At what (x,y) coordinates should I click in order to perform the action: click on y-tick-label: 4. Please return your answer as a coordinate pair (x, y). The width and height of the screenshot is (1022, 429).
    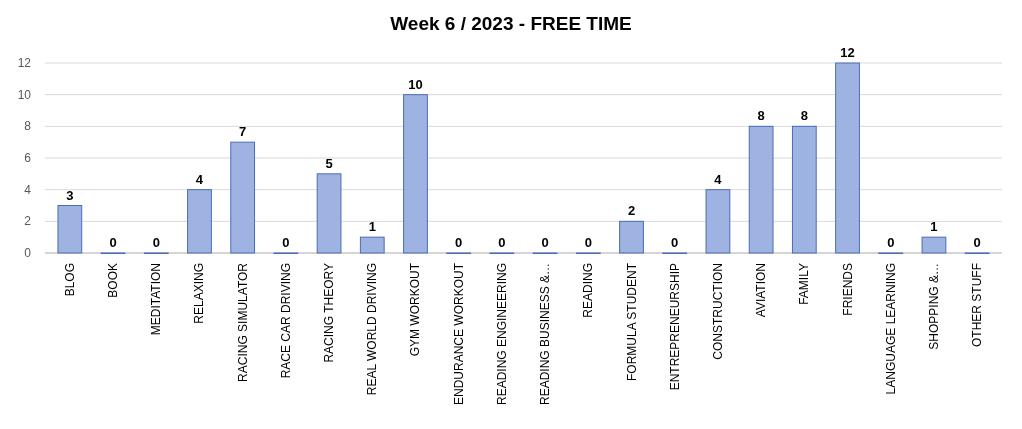
    Looking at the image, I should click on (28, 189).